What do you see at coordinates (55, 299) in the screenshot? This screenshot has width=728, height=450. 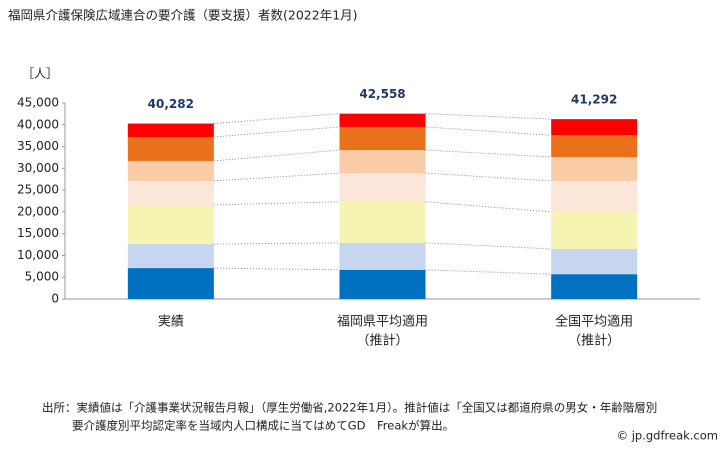 I see `y-tick-label: 0` at bounding box center [55, 299].